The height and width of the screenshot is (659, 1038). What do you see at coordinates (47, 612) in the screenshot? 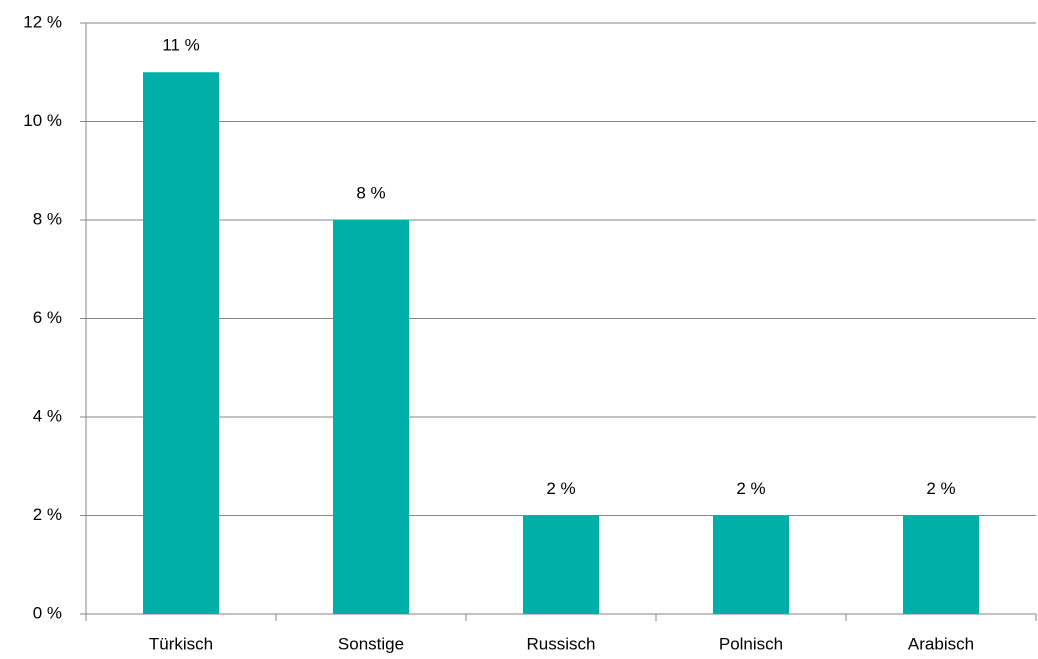
I see `y-tick-label: 0 %` at bounding box center [47, 612].